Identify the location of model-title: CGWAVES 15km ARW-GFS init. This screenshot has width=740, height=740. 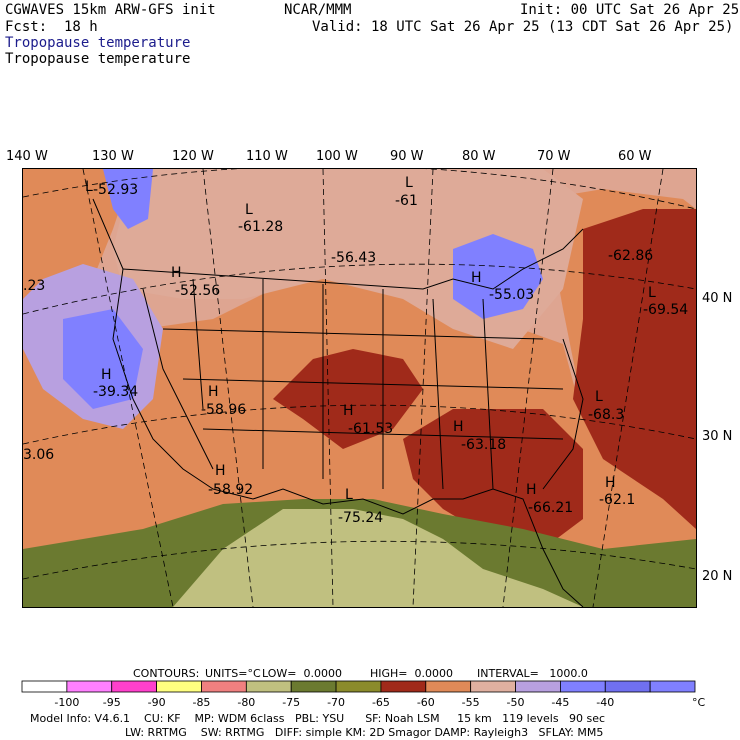
(110, 10).